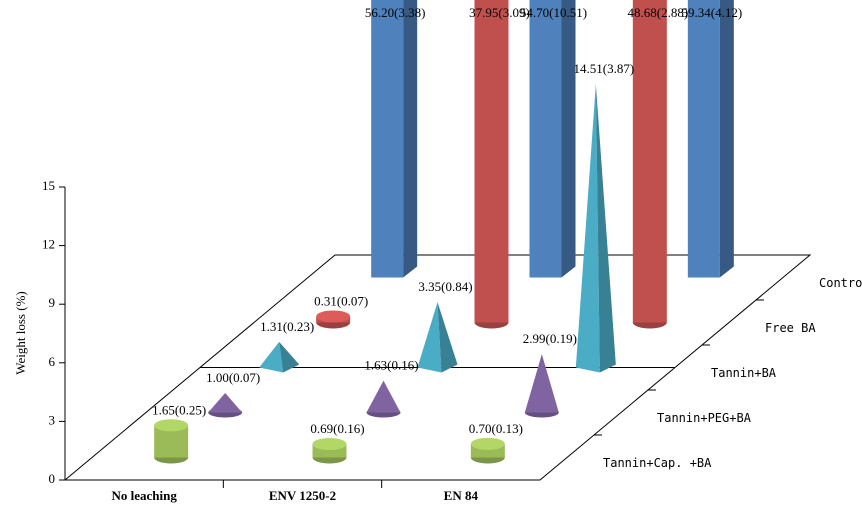 Image resolution: width=862 pixels, height=509 pixels. What do you see at coordinates (48, 185) in the screenshot?
I see `y-tick-label: 15` at bounding box center [48, 185].